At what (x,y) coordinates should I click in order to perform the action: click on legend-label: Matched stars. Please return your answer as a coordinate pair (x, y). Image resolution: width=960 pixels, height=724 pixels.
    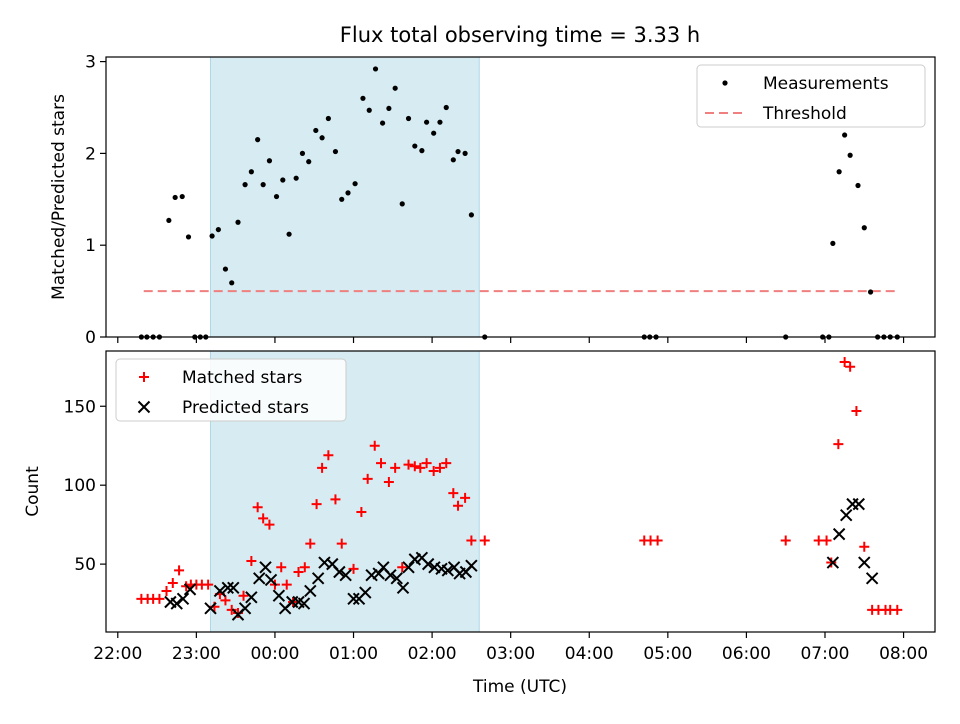
    Looking at the image, I should click on (242, 378).